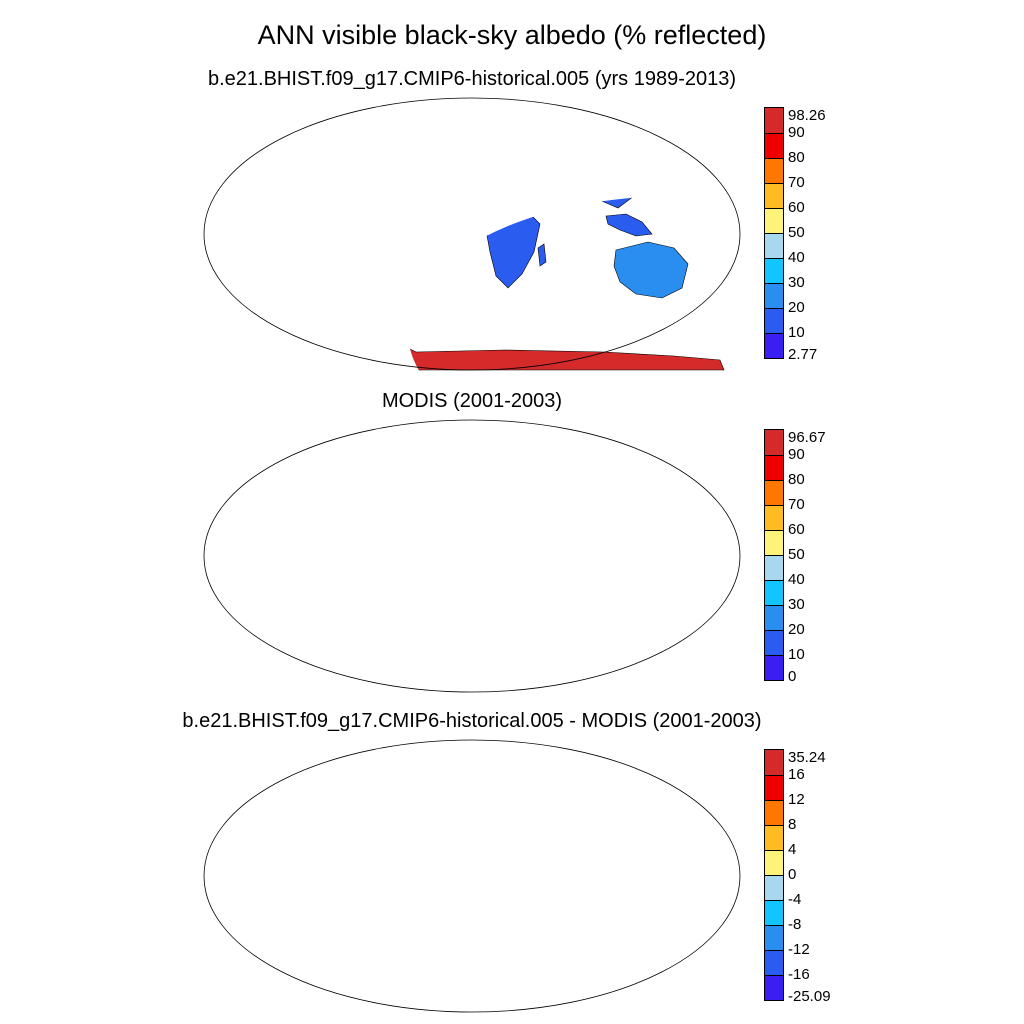 The width and height of the screenshot is (1024, 1024). I want to click on colorbar-label: 2.77, so click(803, 354).